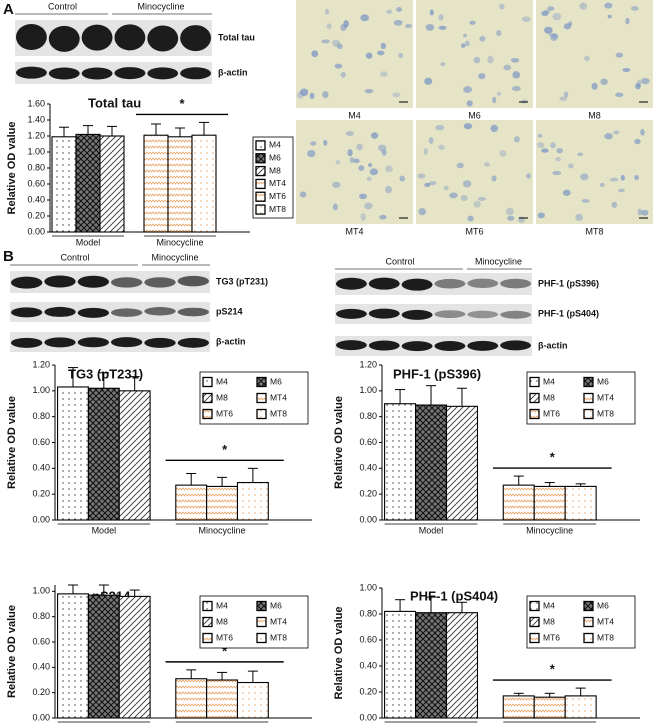 Image resolution: width=654 pixels, height=725 pixels. What do you see at coordinates (278, 637) in the screenshot?
I see `legend-label: MT8` at bounding box center [278, 637].